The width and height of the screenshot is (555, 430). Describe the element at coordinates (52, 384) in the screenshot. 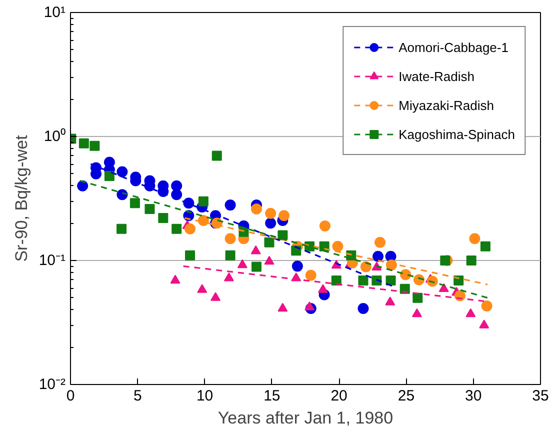

I see `y-tick-label: 10⁻²` at that location.